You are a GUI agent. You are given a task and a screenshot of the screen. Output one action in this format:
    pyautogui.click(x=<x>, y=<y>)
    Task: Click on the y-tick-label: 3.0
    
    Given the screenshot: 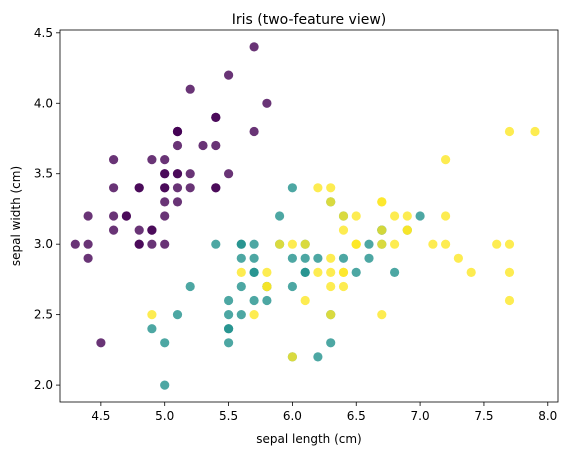 What is the action you would take?
    pyautogui.click(x=43, y=244)
    